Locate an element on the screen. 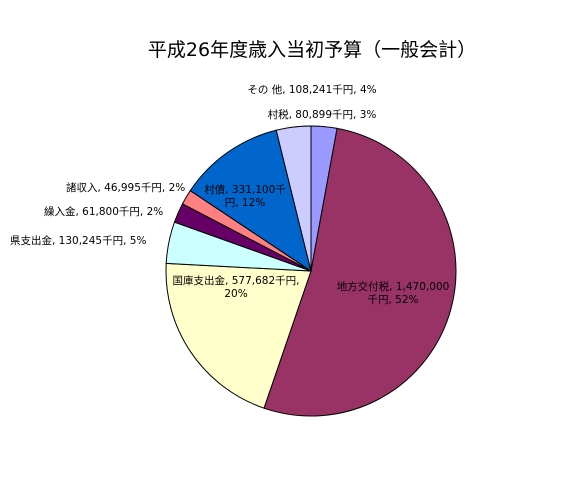 The width and height of the screenshot is (567, 495). slice-label-6-line-1: 諸収入, 46,995千円, 2% is located at coordinates (125, 187).